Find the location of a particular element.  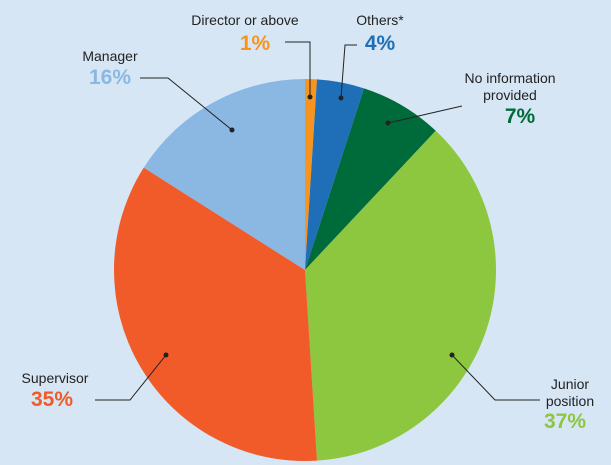

value-label: 1% is located at coordinates (255, 43).